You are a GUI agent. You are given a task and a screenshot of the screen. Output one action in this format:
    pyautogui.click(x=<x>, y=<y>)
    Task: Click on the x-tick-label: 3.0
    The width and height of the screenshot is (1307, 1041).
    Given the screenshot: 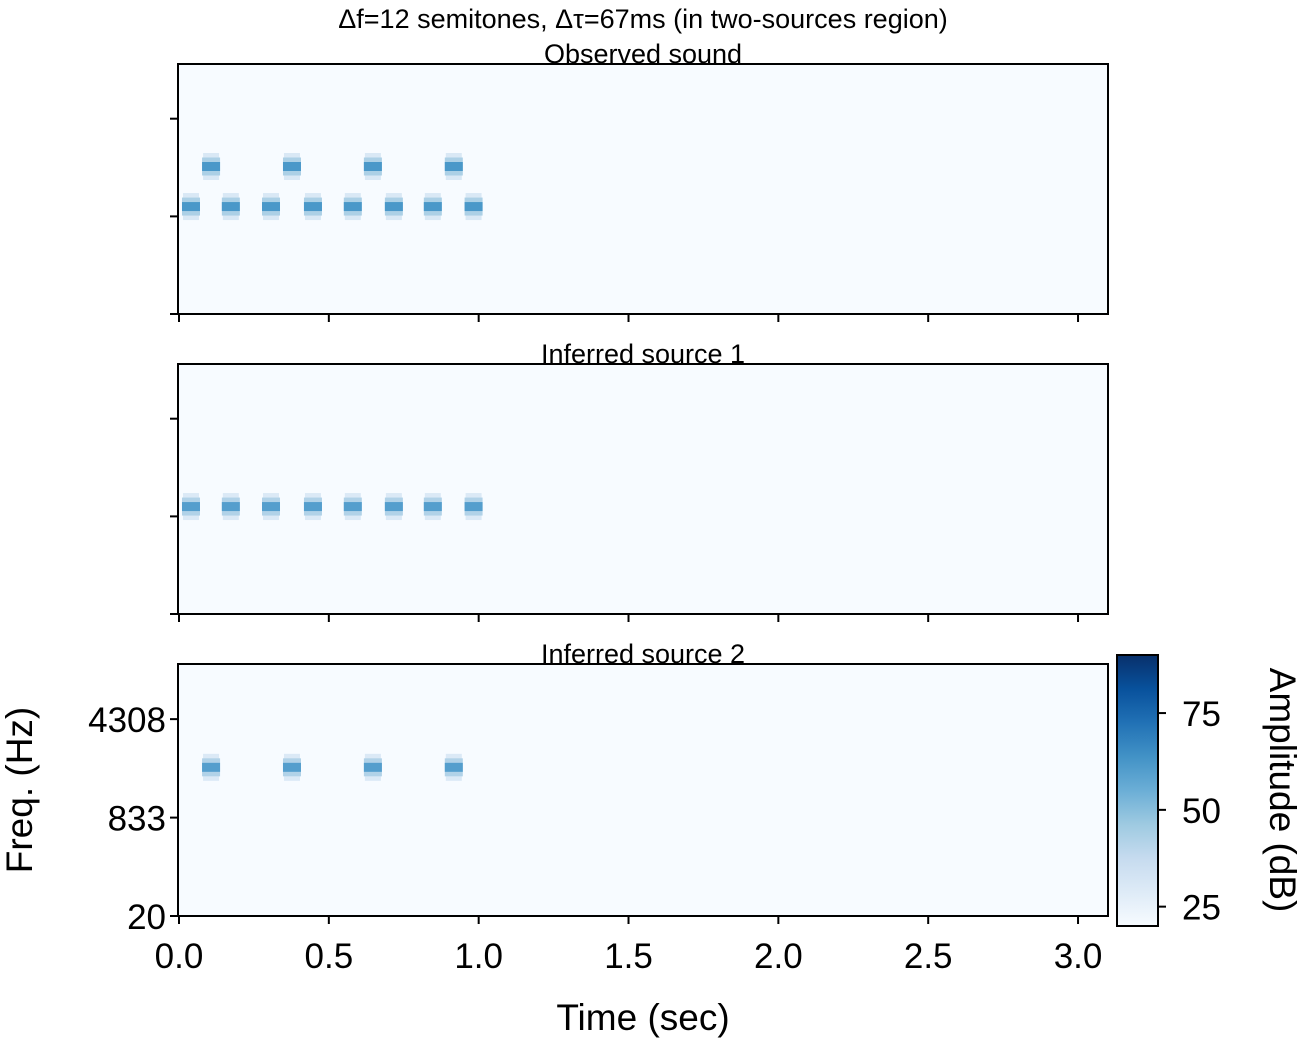 What is the action you would take?
    pyautogui.click(x=1078, y=956)
    